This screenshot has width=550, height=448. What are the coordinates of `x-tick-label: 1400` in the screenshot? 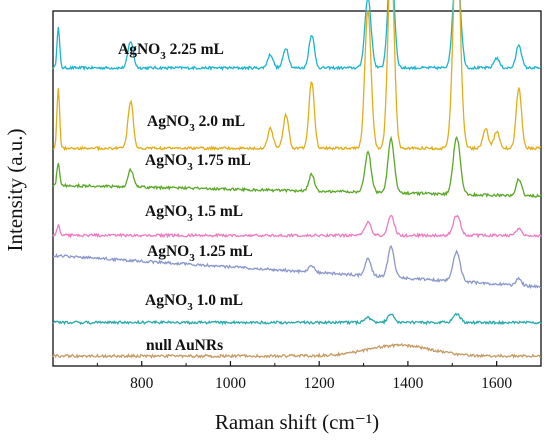 It's located at (407, 383).